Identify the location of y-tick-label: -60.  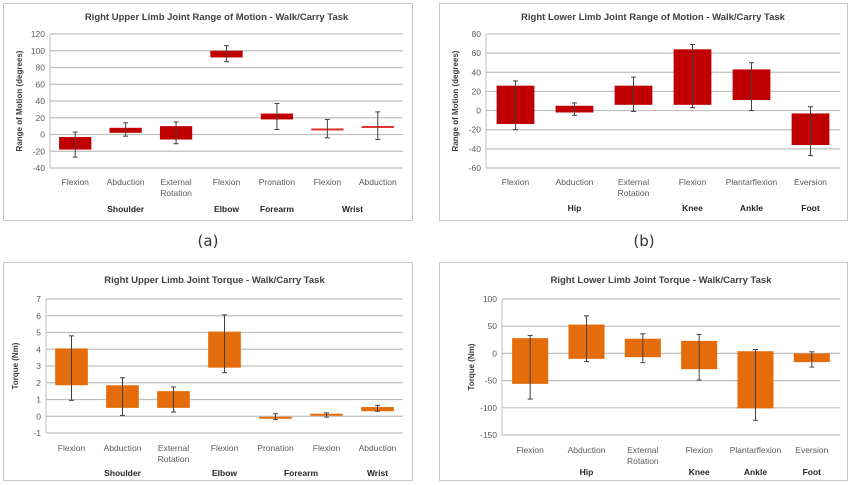
(475, 168).